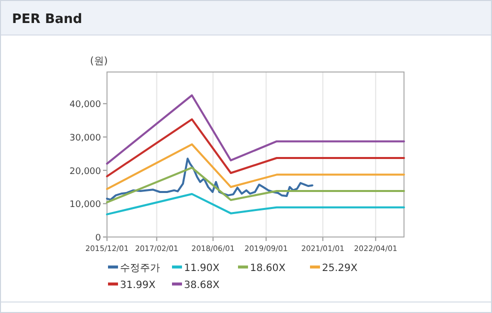 The image size is (492, 313). What do you see at coordinates (268, 268) in the screenshot?
I see `legend-label: 18.60X` at bounding box center [268, 268].